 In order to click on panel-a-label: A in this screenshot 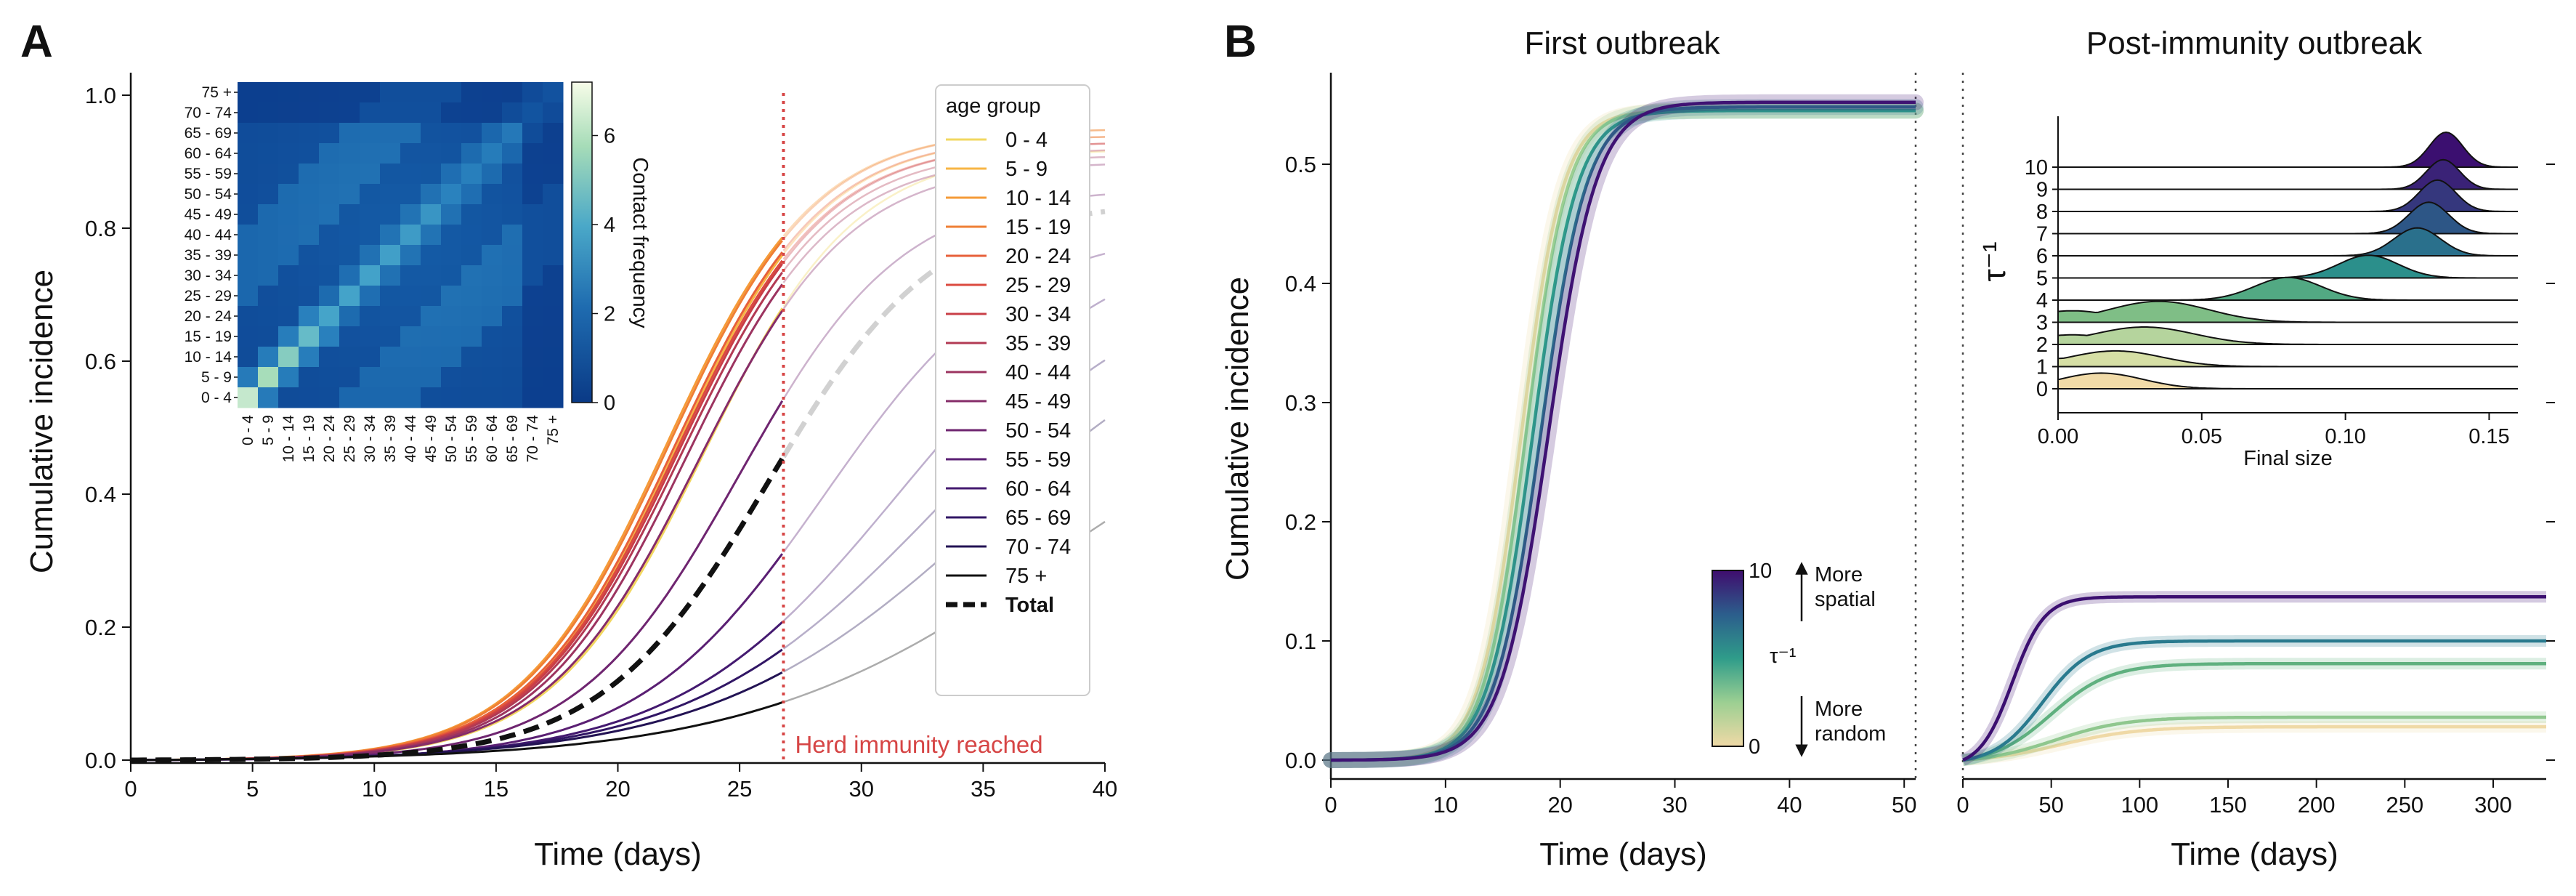, I will do `click(36, 42)`.